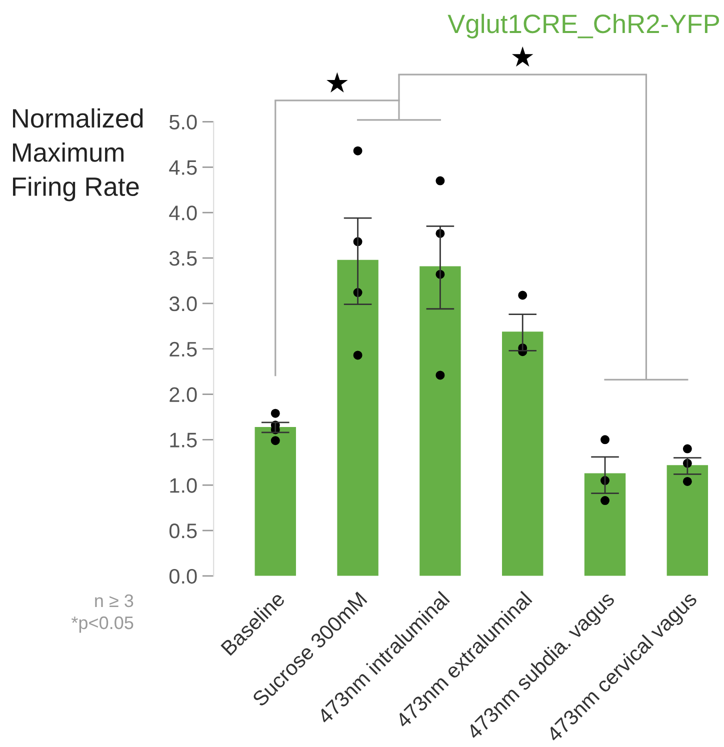 This screenshot has height=747, width=724. I want to click on y-tick-label: 1.5, so click(183, 440).